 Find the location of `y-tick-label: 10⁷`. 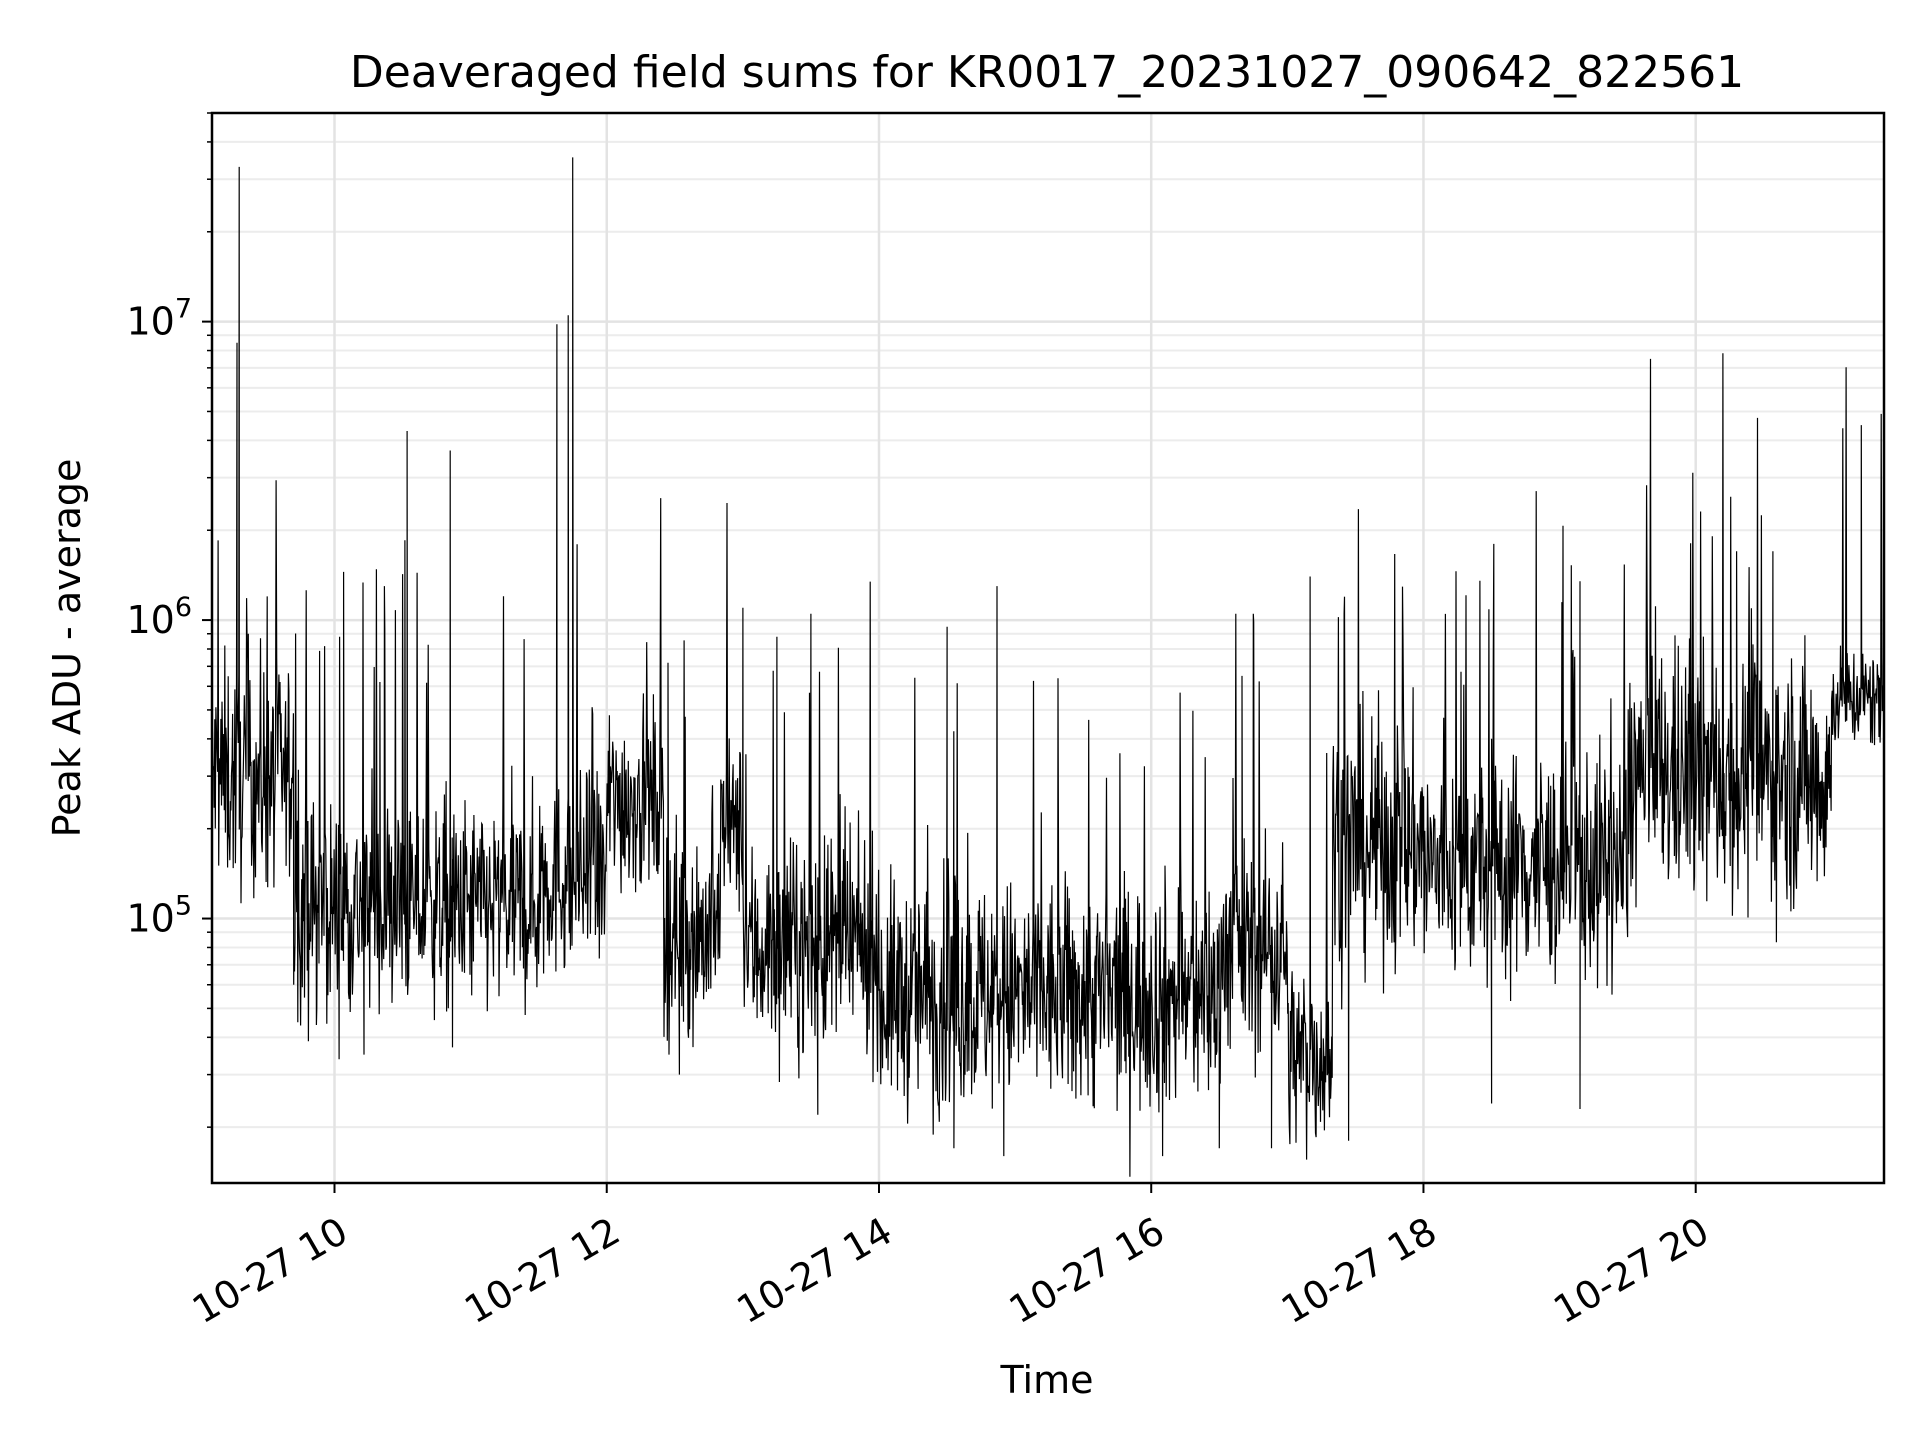

y-tick-label: 10⁷ is located at coordinates (159, 319).